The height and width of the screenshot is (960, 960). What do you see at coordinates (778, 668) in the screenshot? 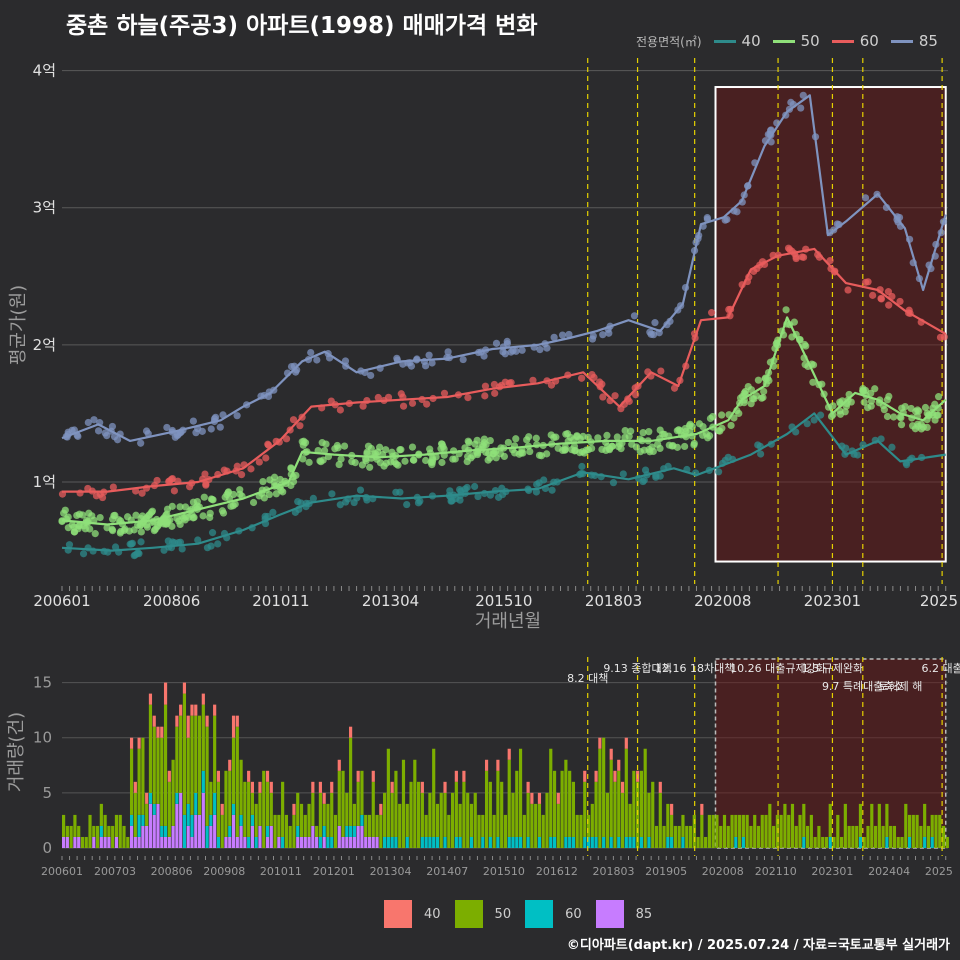
I see `policy-annotation: 10.26 대출규제강화` at bounding box center [778, 668].